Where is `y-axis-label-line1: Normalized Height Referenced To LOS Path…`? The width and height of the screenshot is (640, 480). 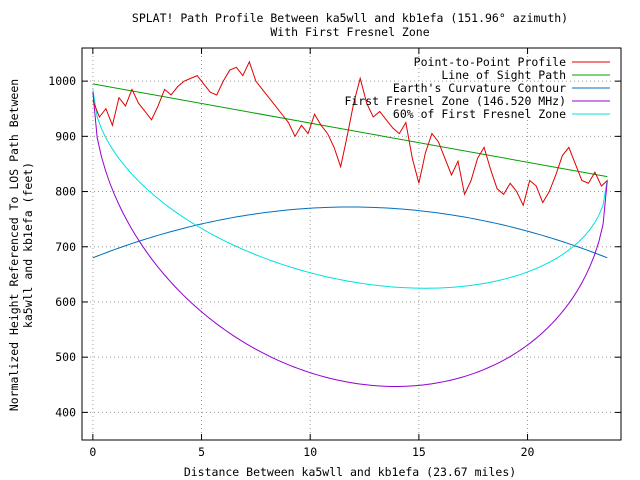
y-axis-label-line1: Normalized Height Referenced To LOS Path… is located at coordinates (14, 245).